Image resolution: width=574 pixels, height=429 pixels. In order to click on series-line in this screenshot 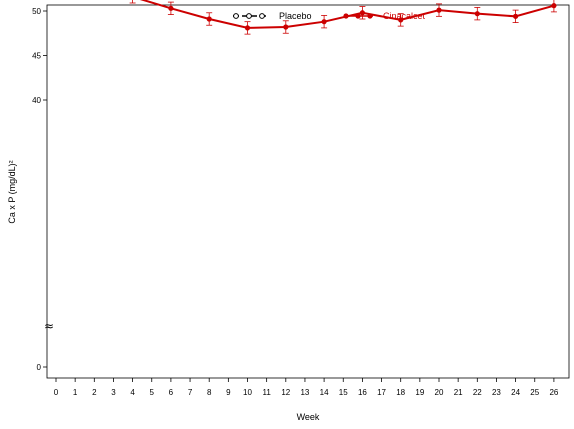, I will do `click(347, 14)`.